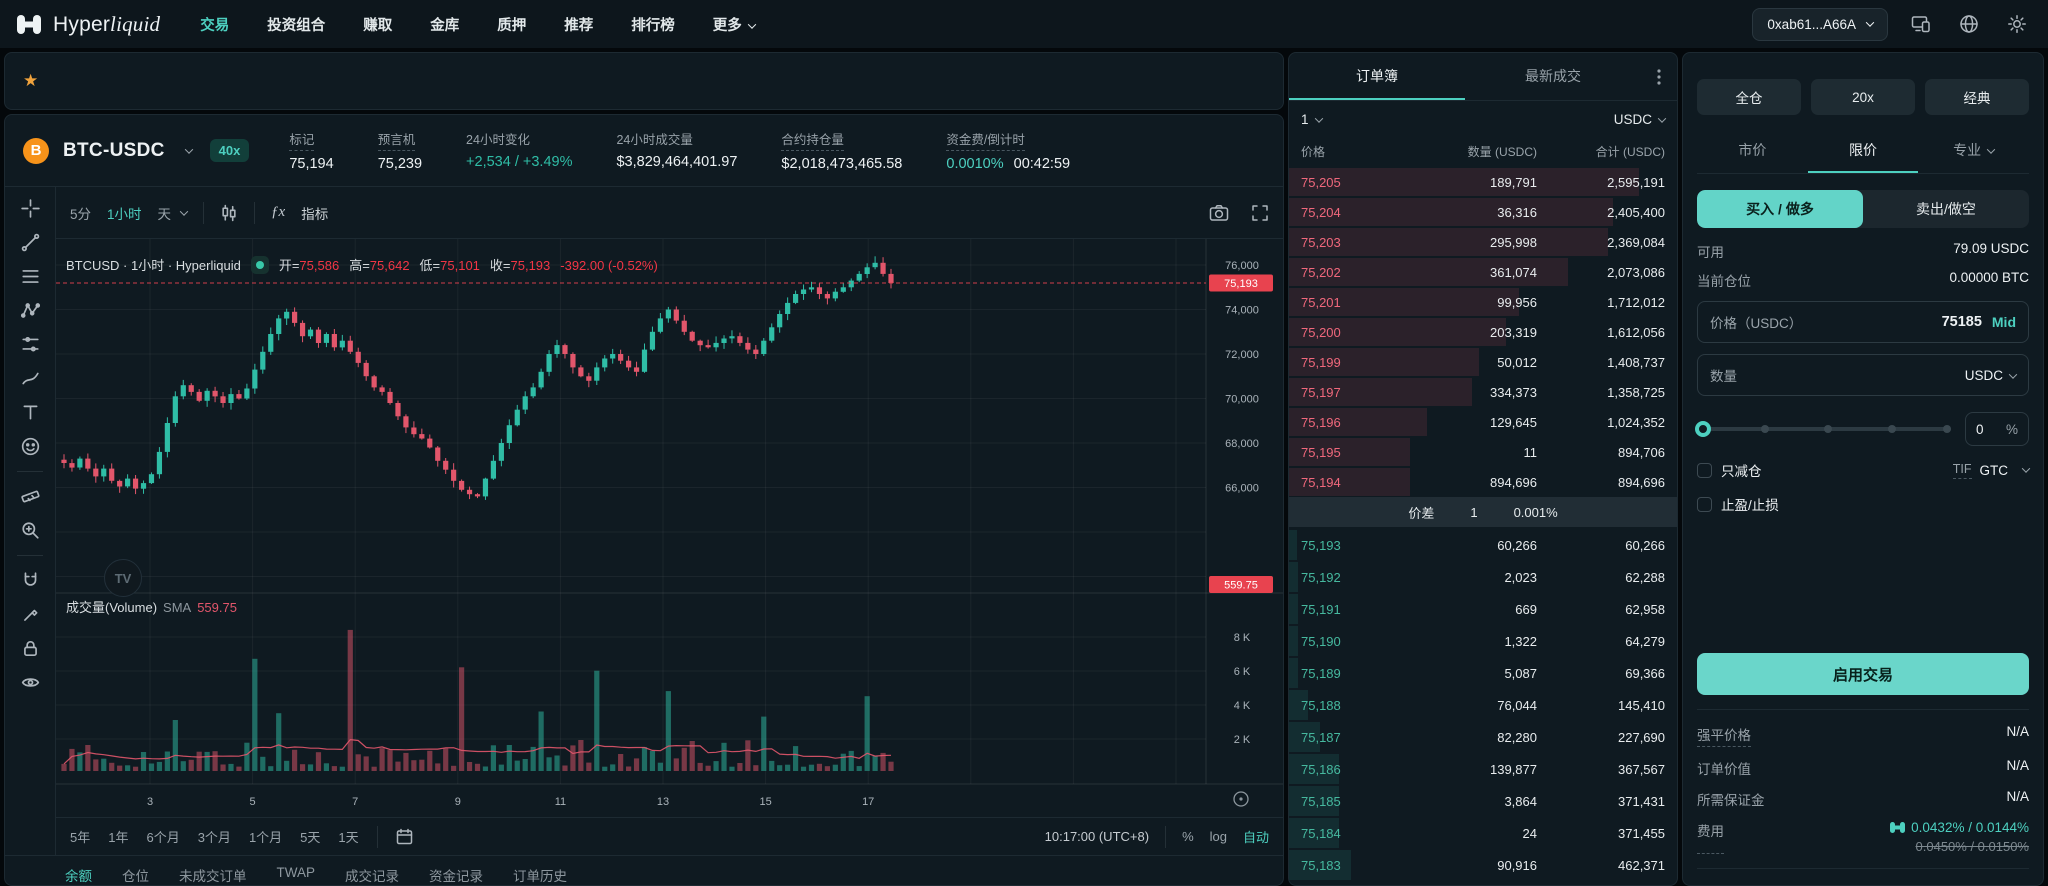  What do you see at coordinates (188, 149) in the screenshot?
I see `pair-chevron-icon` at bounding box center [188, 149].